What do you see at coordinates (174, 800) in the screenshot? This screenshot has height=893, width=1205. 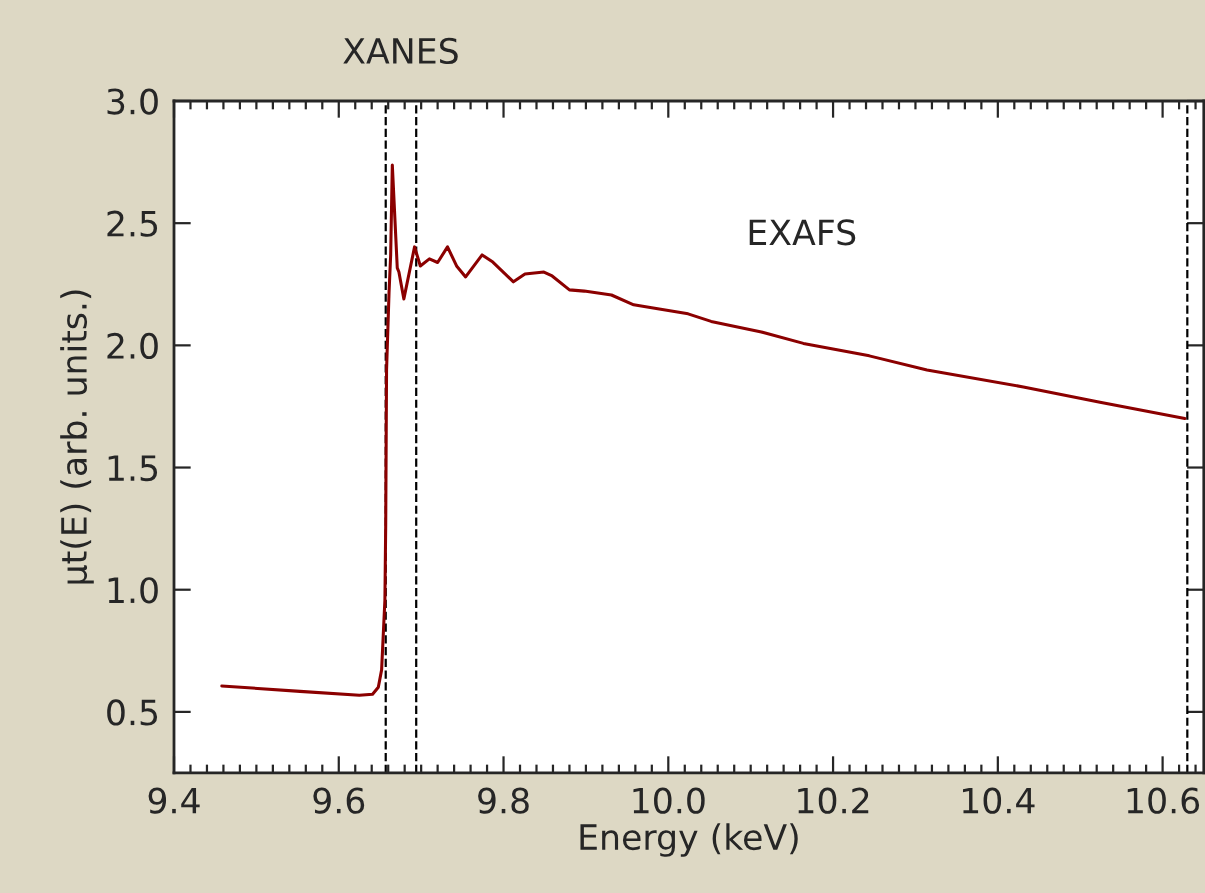 I see `x-tick-label: 9.4` at bounding box center [174, 800].